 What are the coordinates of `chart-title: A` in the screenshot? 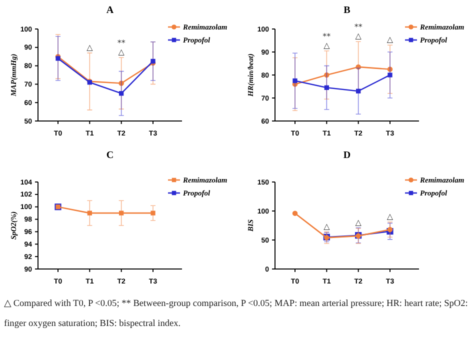 It's located at (110, 10).